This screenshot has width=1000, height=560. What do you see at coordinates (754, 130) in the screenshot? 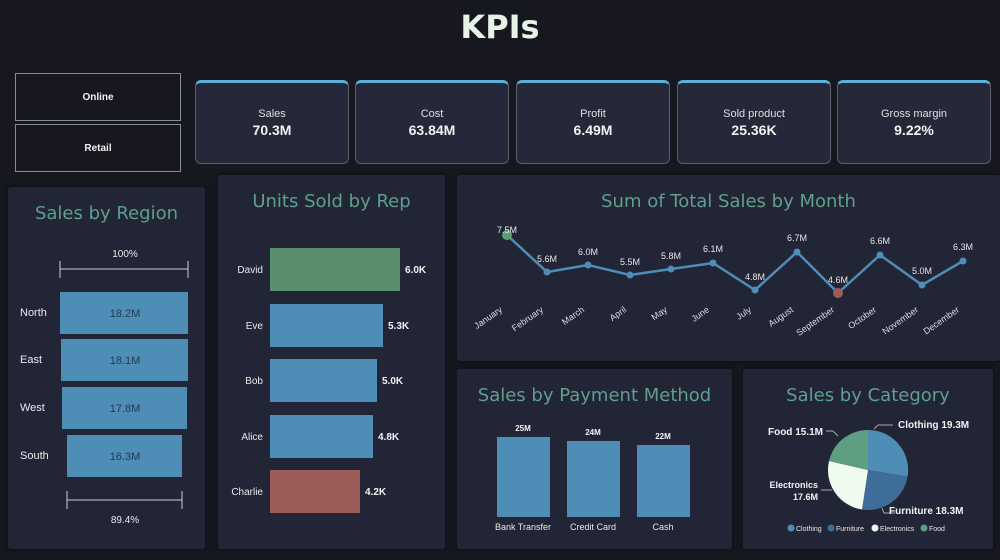
I see `kpi-value: 25.36K` at bounding box center [754, 130].